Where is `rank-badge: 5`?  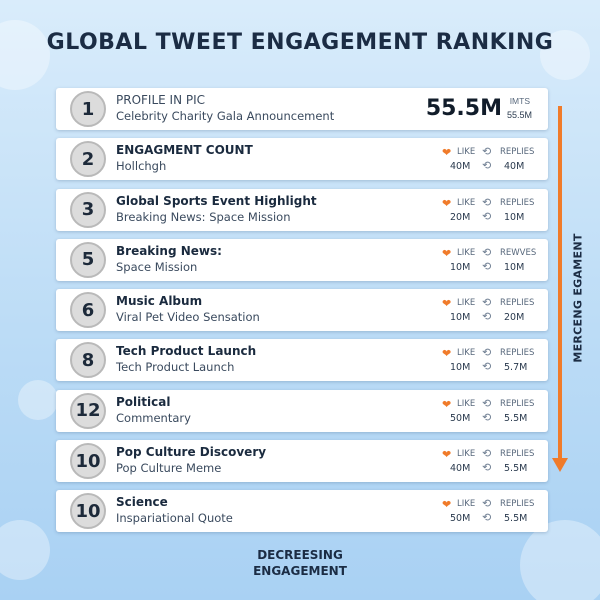
rank-badge: 5 is located at coordinates (88, 259).